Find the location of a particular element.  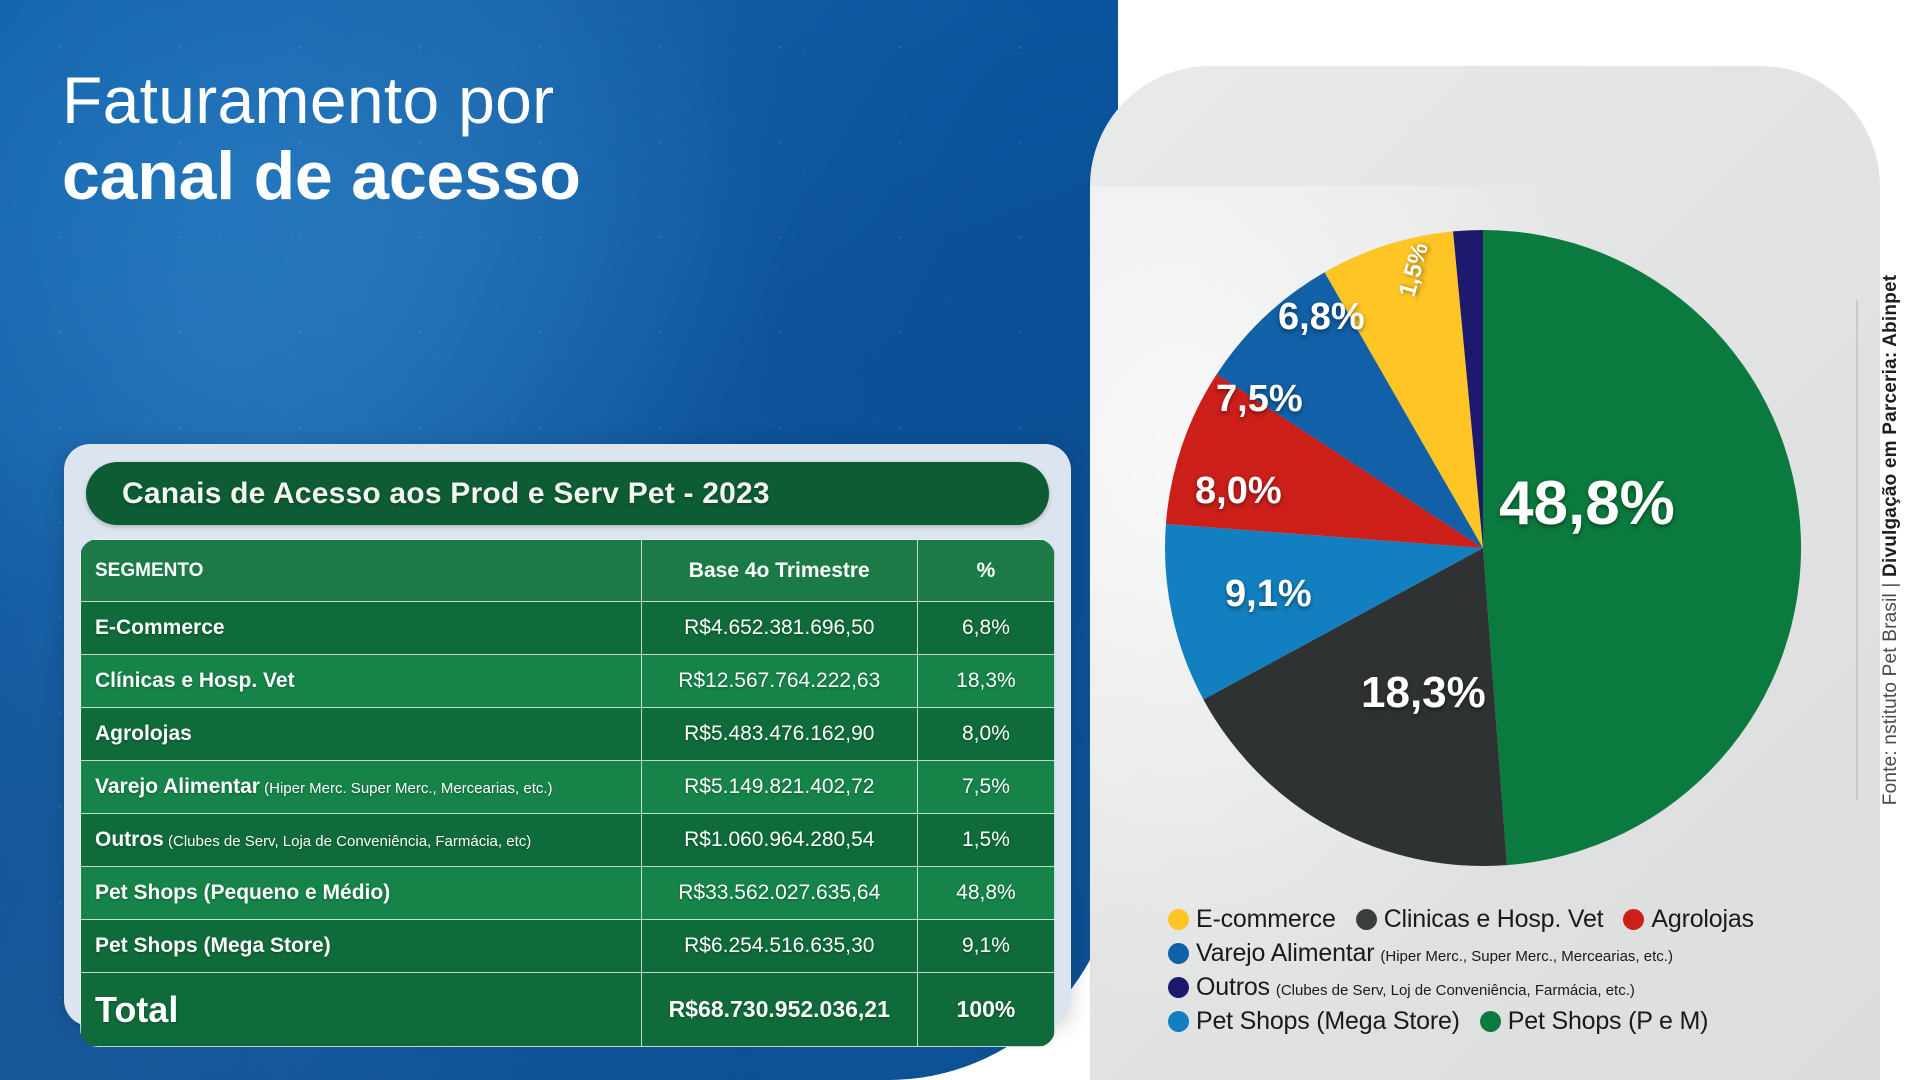

cell-segment: Pet Shops (Mega Store) is located at coordinates (361, 946).